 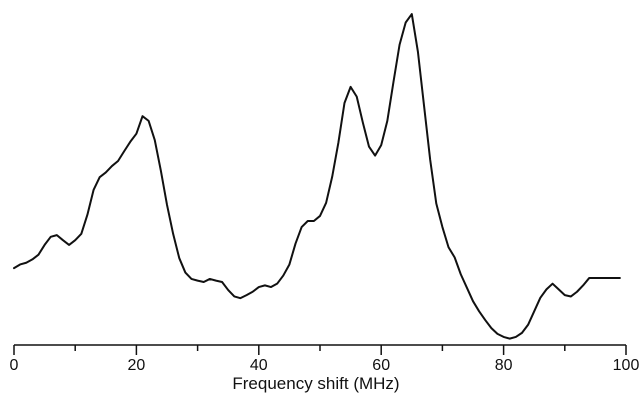 What do you see at coordinates (504, 365) in the screenshot?
I see `x-tick-label: 80` at bounding box center [504, 365].